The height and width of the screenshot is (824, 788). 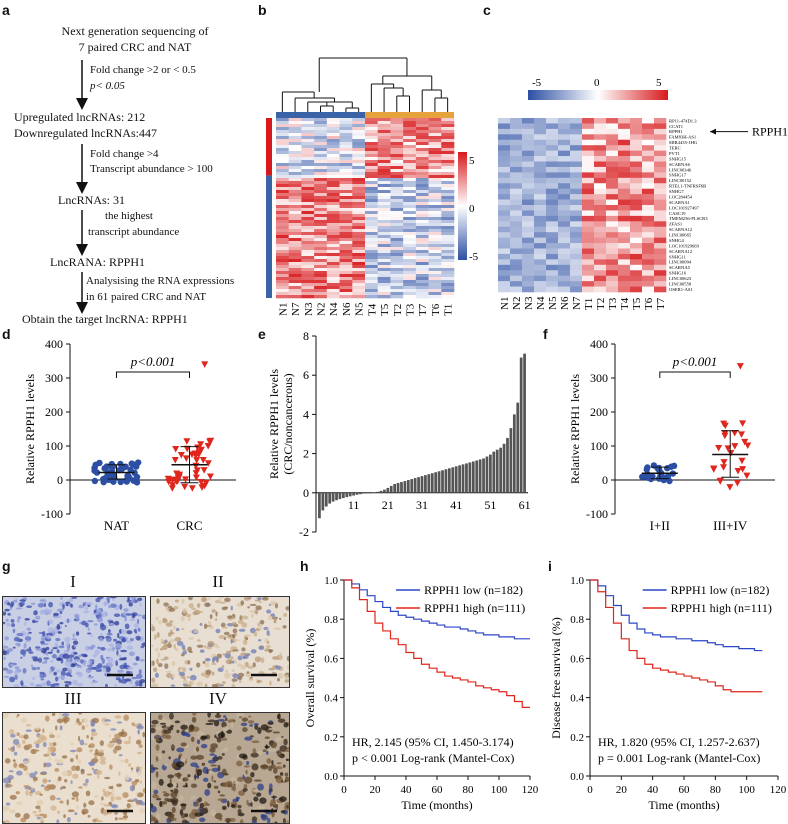 I want to click on legend-b-tick: 5, so click(x=472, y=161).